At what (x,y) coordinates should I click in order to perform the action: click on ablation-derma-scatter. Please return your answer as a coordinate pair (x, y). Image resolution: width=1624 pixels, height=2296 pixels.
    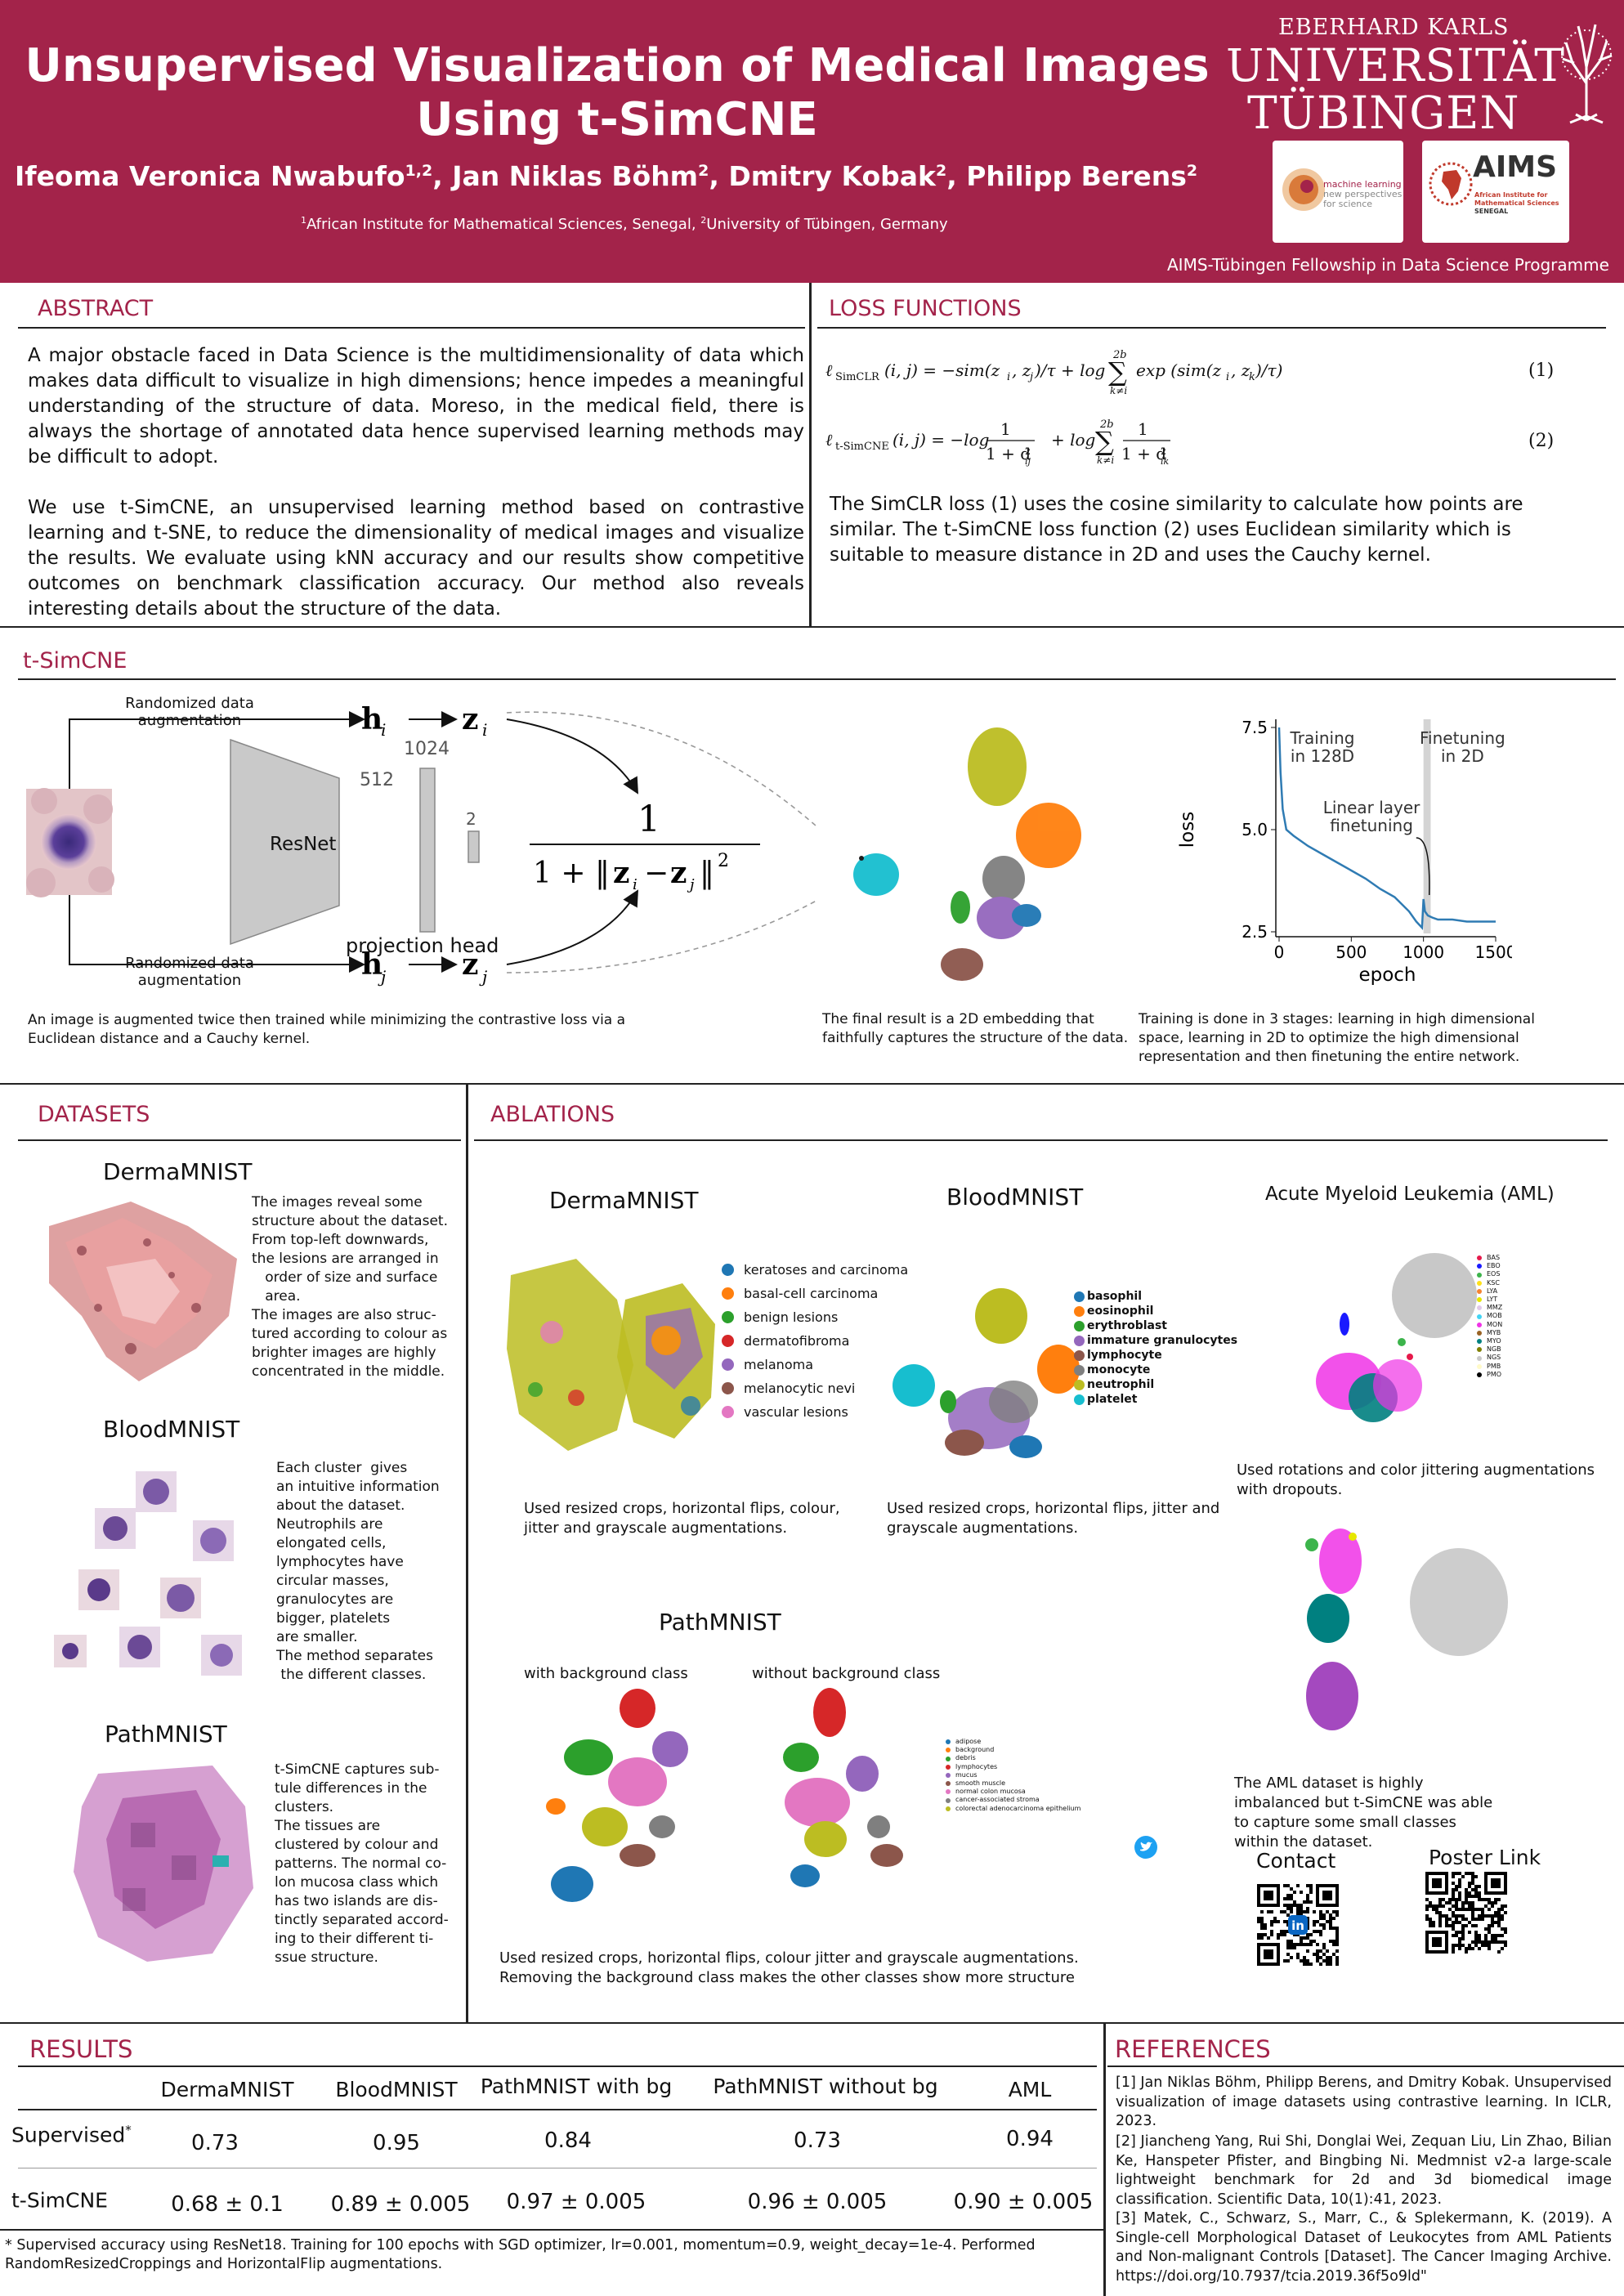
    Looking at the image, I should click on (611, 1355).